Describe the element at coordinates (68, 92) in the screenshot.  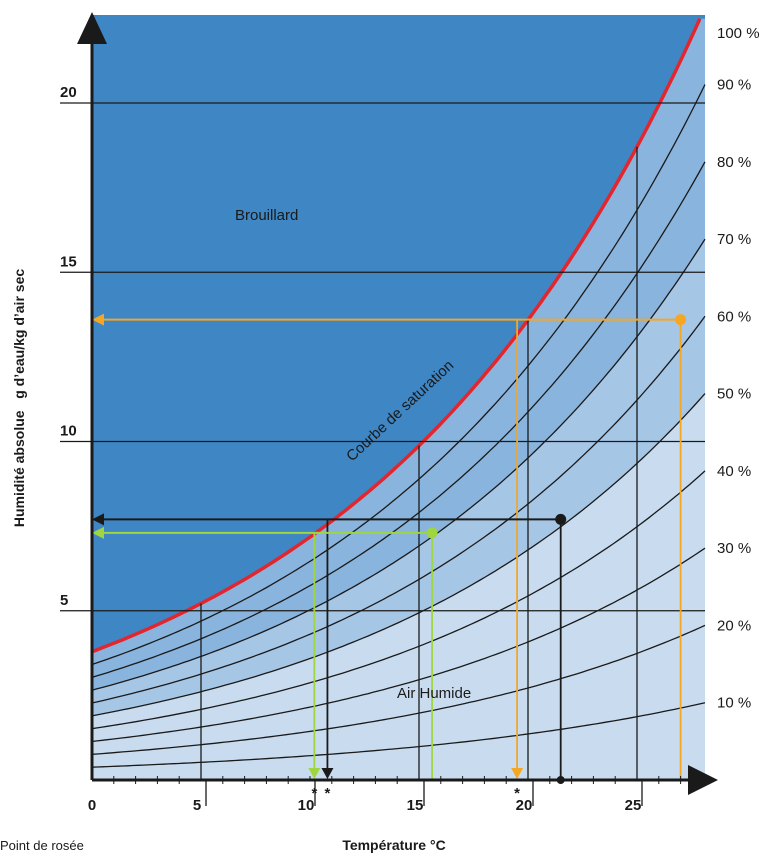
I see `y-tick-label-20: 20` at that location.